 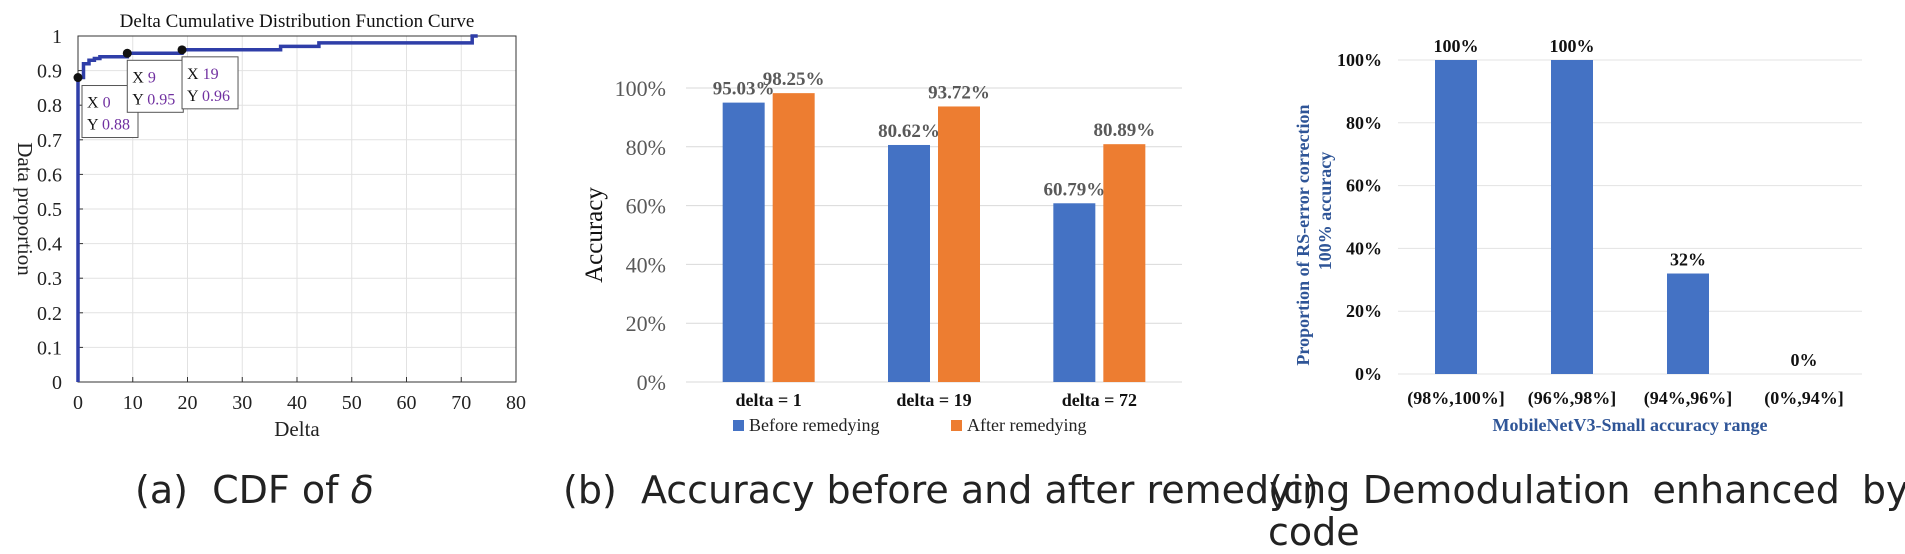 I want to click on rs-y-tick-label: 40%, so click(x=1364, y=248).